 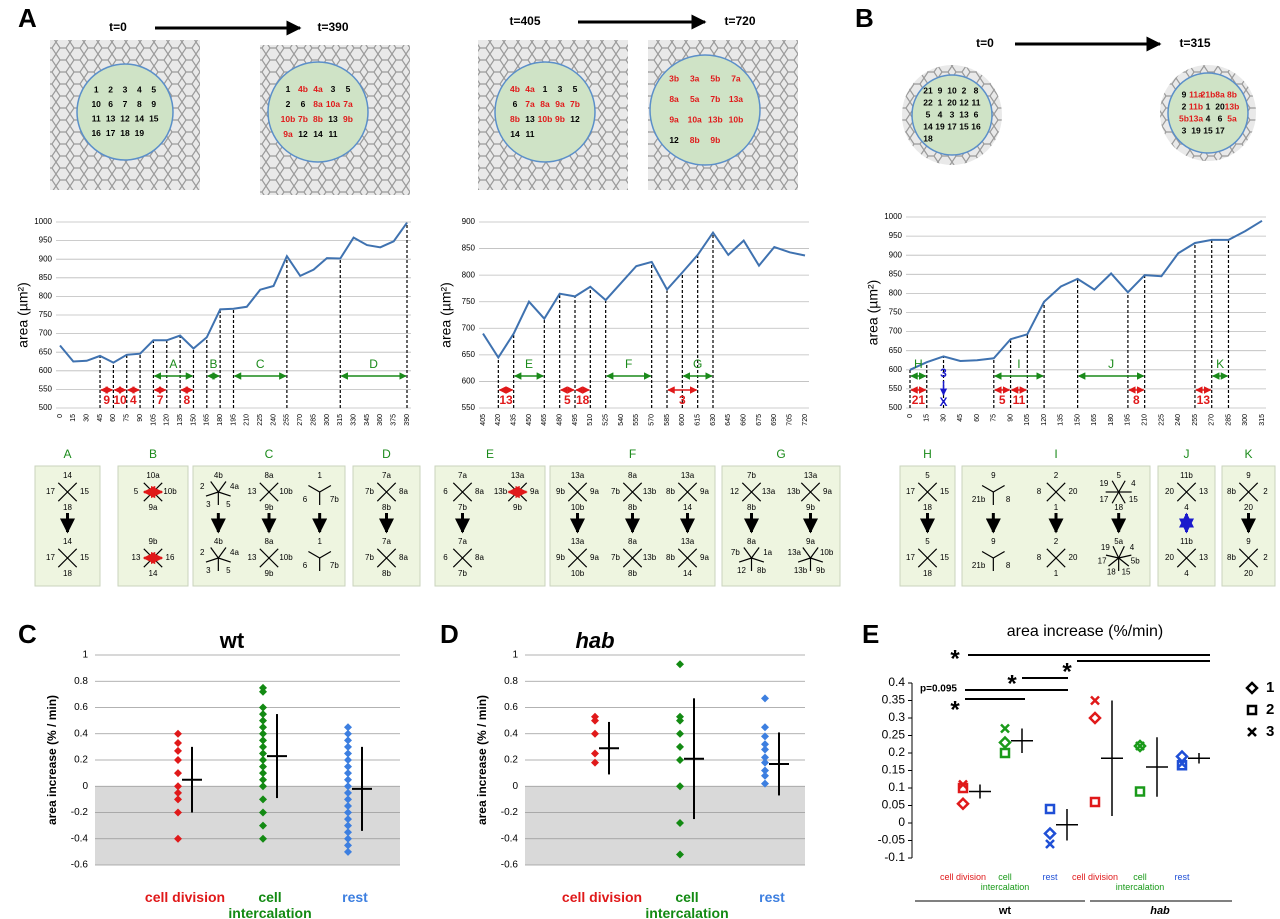 I want to click on schematic-box, so click(x=490, y=526).